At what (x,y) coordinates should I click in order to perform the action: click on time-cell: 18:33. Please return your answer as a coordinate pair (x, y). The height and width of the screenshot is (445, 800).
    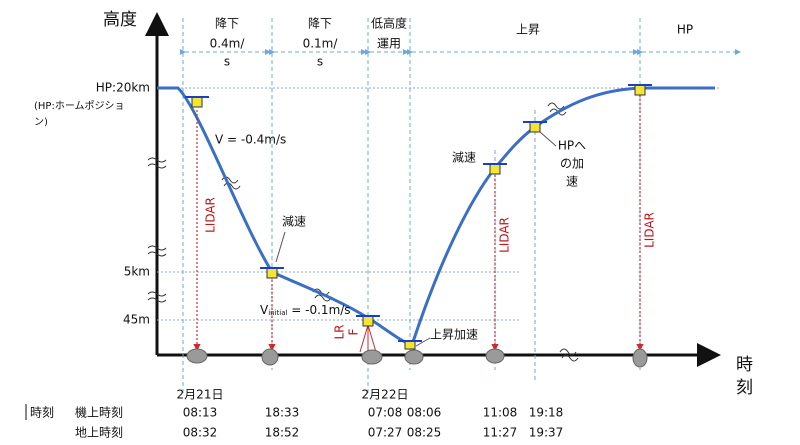
    Looking at the image, I should click on (282, 413).